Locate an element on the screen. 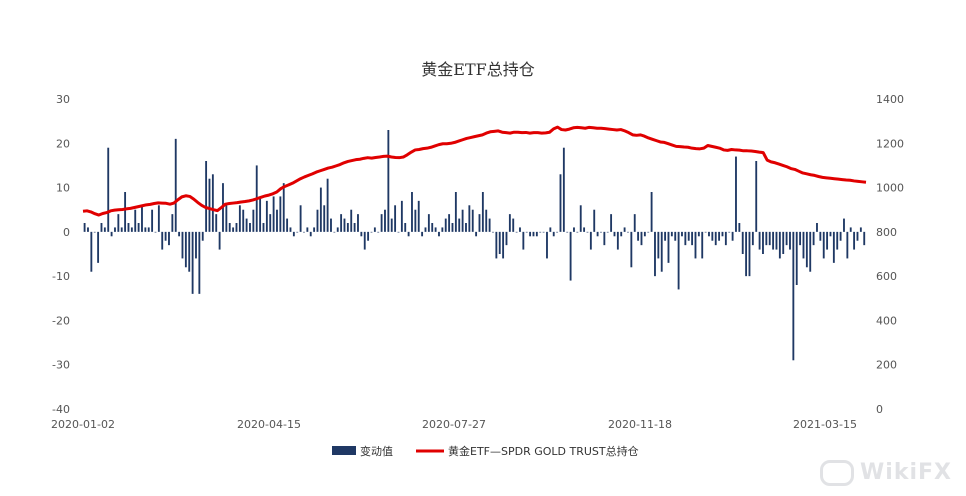 This screenshot has height=496, width=966. left-tick-label: -20 is located at coordinates (61, 320).